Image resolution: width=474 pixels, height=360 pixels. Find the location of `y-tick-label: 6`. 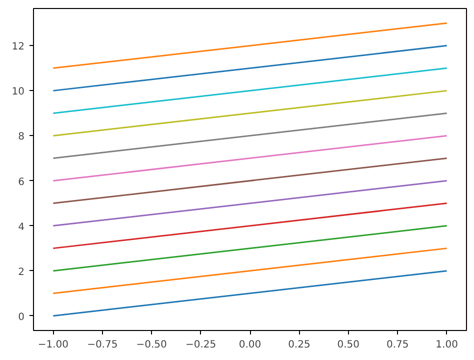

y-tick-label: 6 is located at coordinates (21, 182).